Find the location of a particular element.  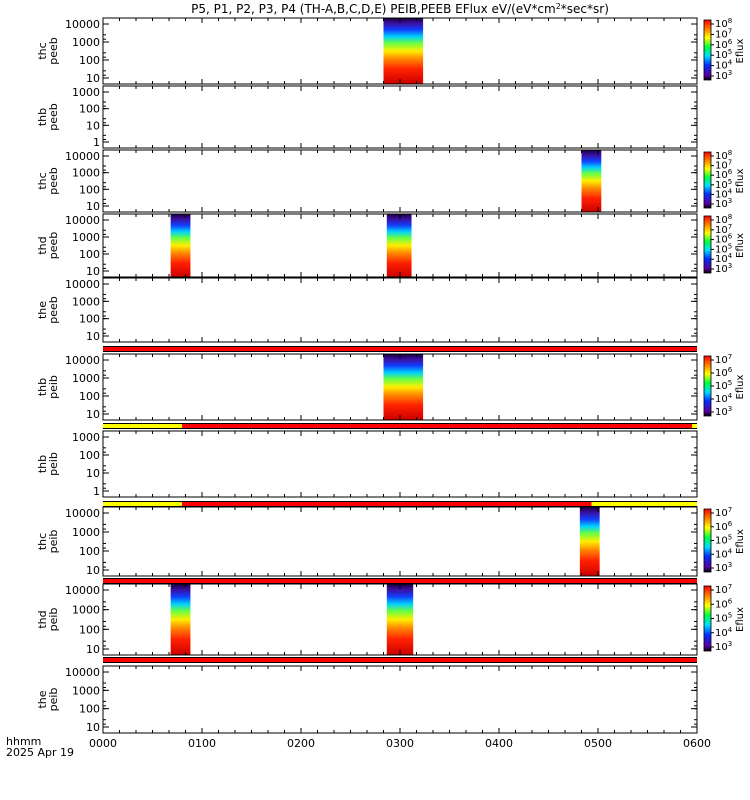

x-tick-label: 0000 is located at coordinates (103, 743).